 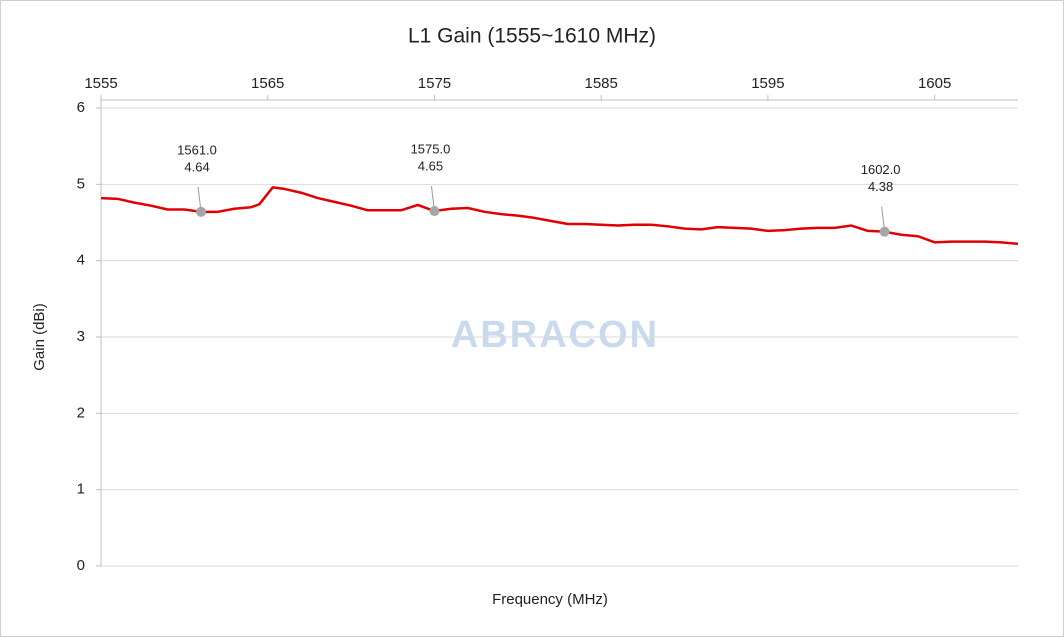 What do you see at coordinates (600, 83) in the screenshot?
I see `x-tick-label: 1585` at bounding box center [600, 83].